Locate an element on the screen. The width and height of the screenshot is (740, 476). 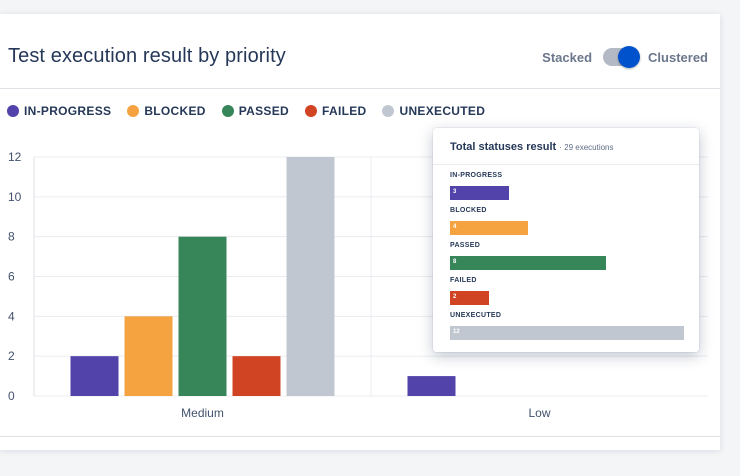
x-tick-label: Low is located at coordinates (539, 413).